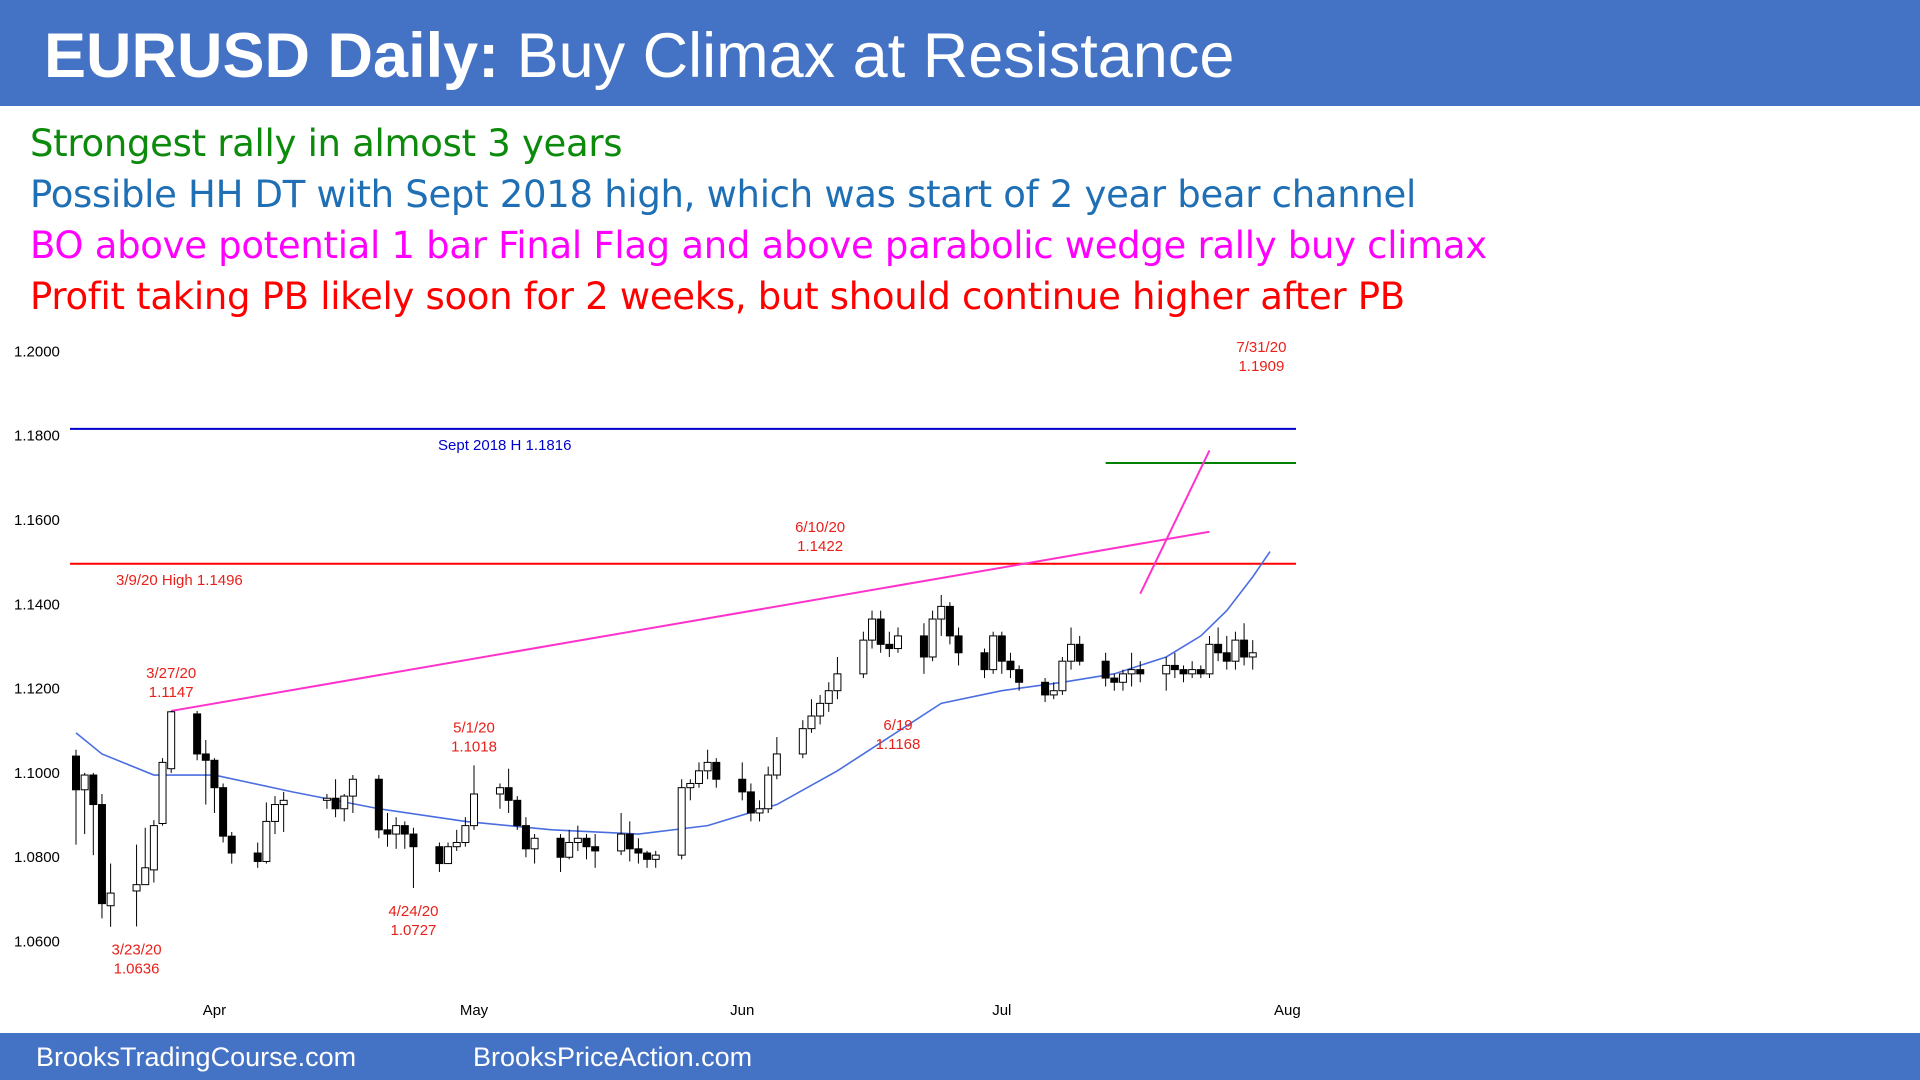 The height and width of the screenshot is (1080, 1920). What do you see at coordinates (414, 930) in the screenshot?
I see `annotation-label: 1.0727` at bounding box center [414, 930].